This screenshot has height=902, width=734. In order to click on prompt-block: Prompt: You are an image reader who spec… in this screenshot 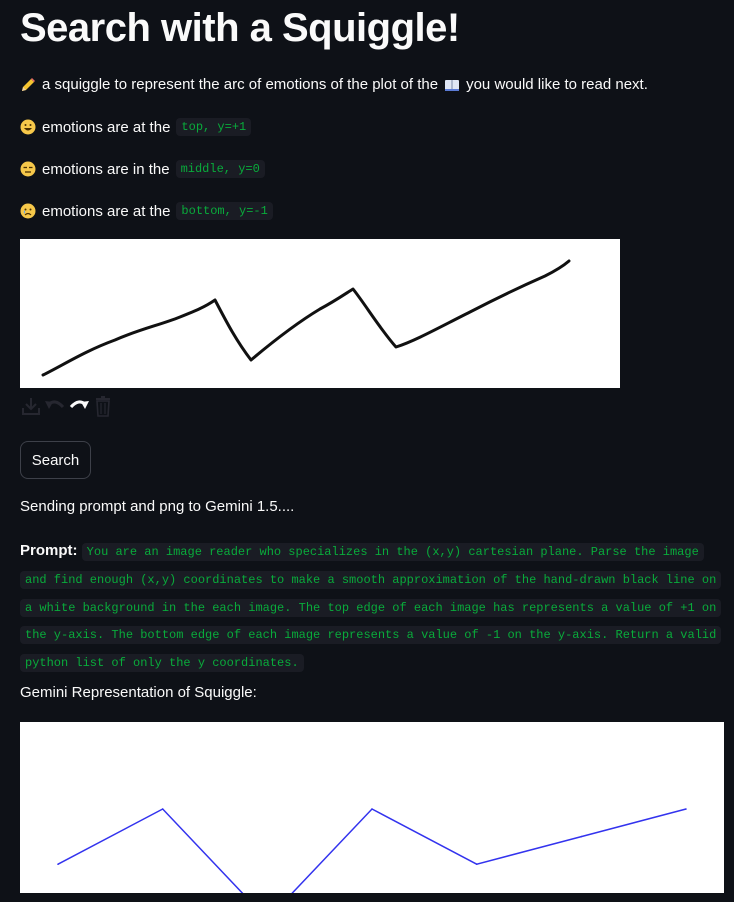, I will do `click(372, 607)`.